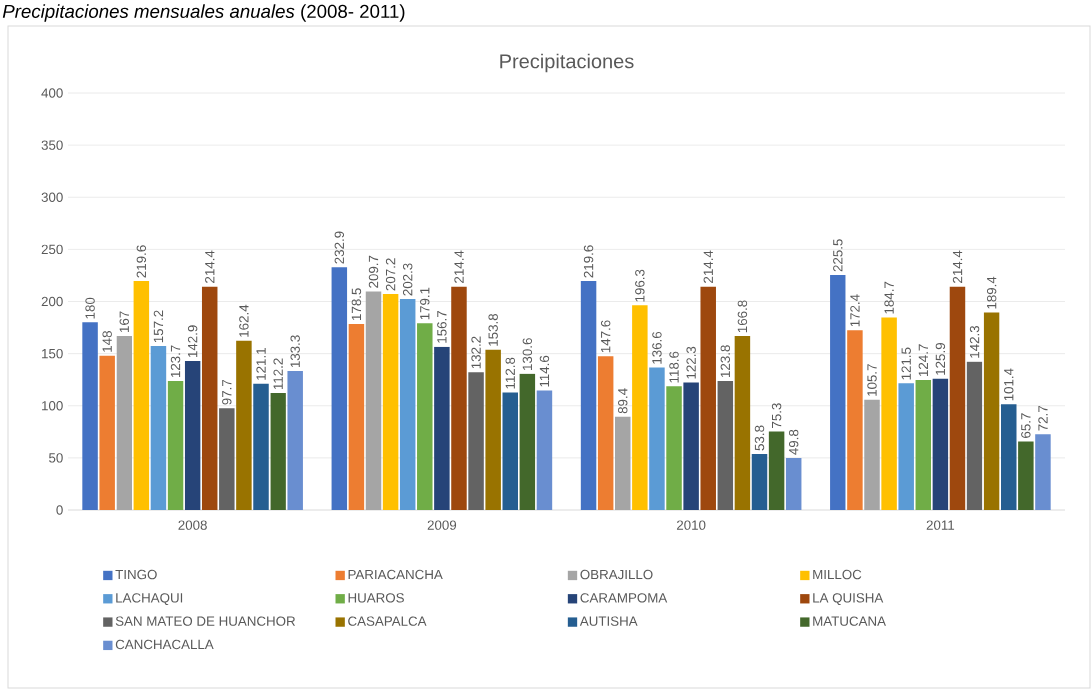  Describe the element at coordinates (205, 621) in the screenshot. I see `legend-label: SAN MATEO DE HUANCHOR` at that location.